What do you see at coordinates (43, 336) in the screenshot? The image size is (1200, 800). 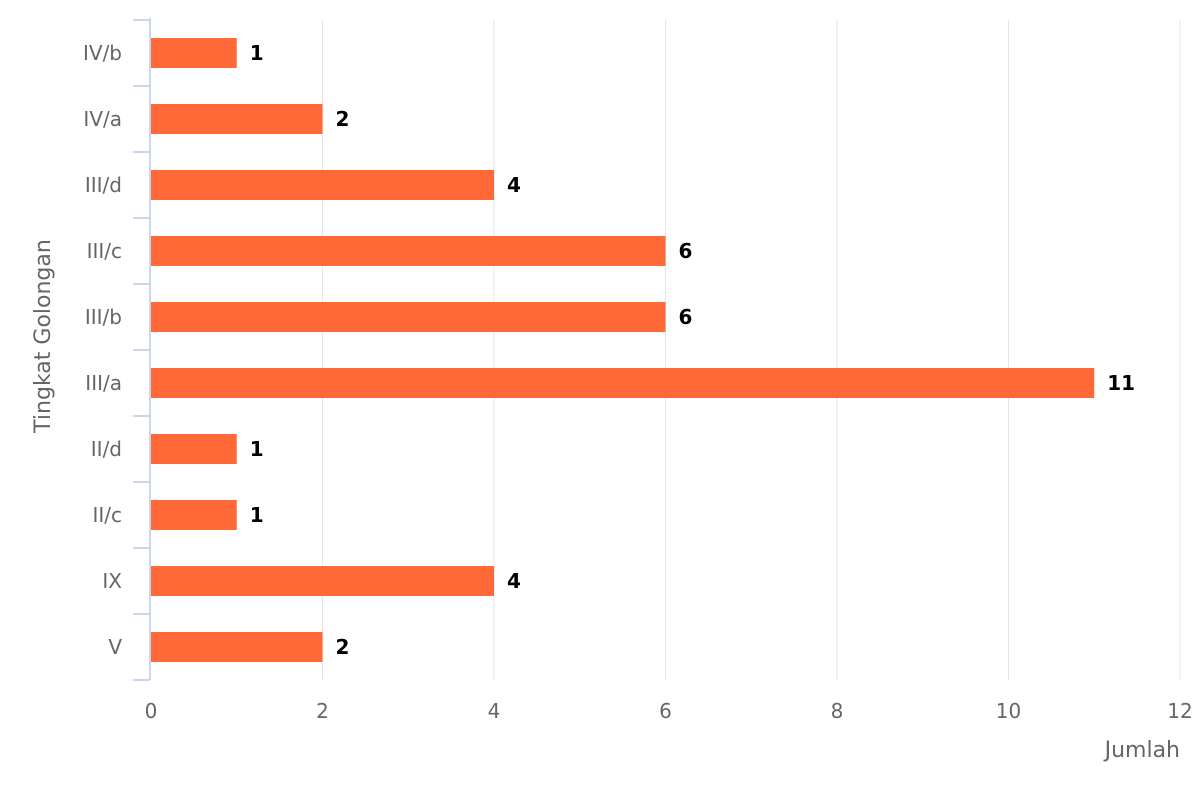 I see `y-axis-title: Tingkat Golongan` at bounding box center [43, 336].